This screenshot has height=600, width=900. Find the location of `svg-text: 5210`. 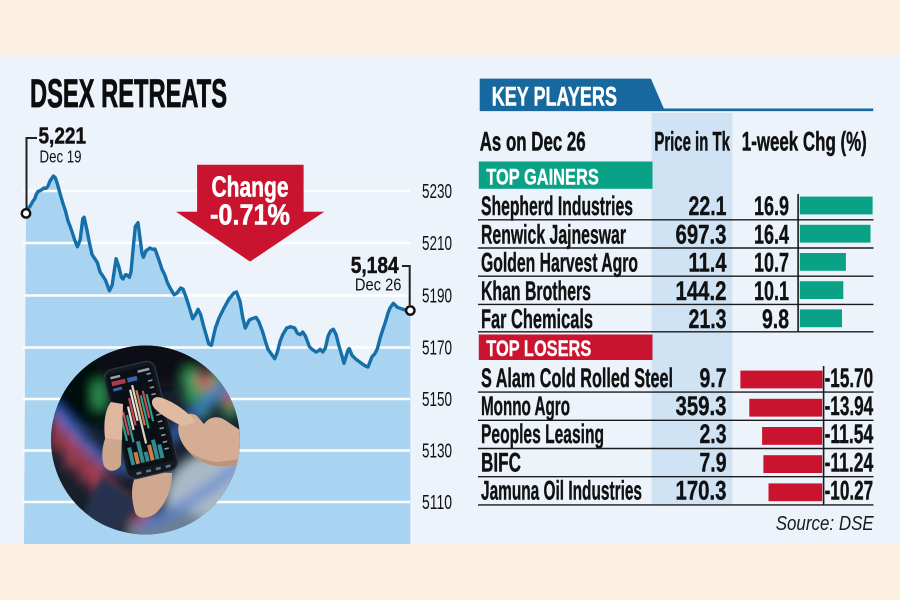

svg-text: 5210 is located at coordinates (437, 244).